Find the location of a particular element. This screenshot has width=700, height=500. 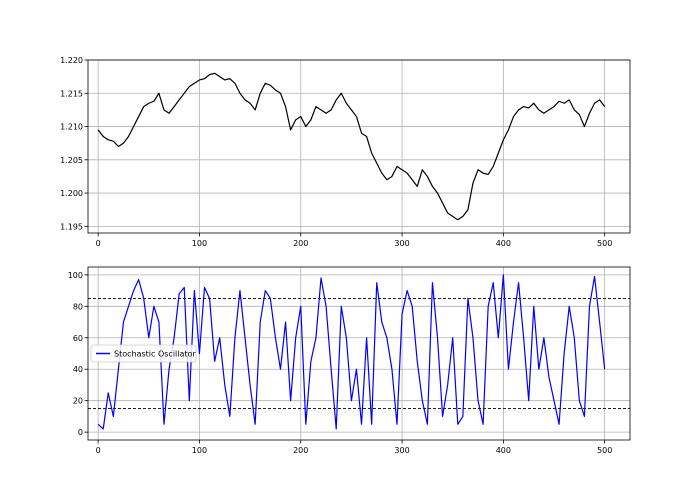

oscillator-ytick-label-2: 40 is located at coordinates (78, 369).